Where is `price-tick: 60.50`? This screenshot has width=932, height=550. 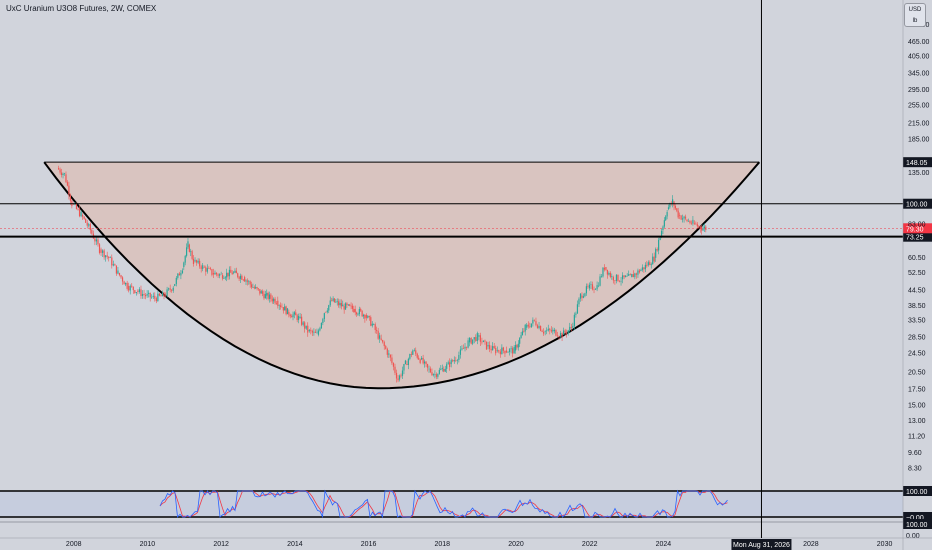 price-tick: 60.50 is located at coordinates (917, 258).